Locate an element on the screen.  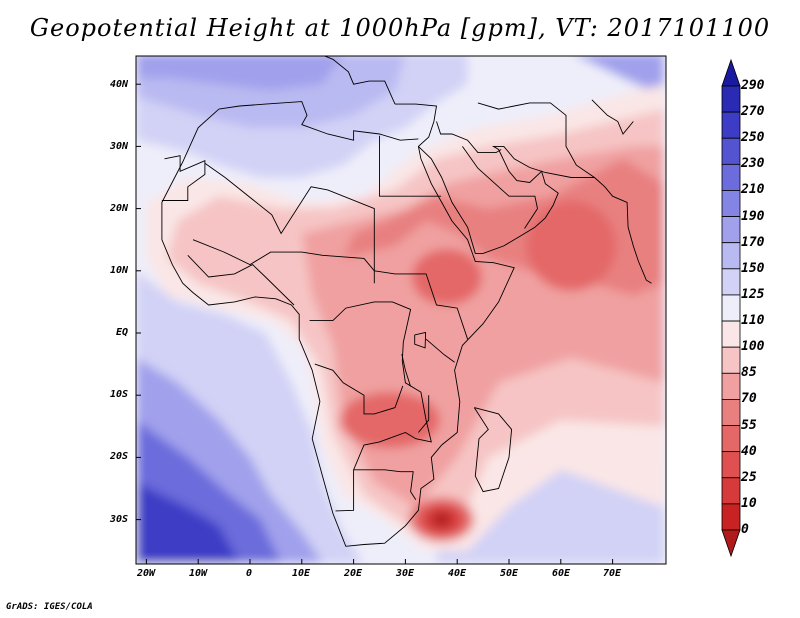
lon-label: 60E is located at coordinates (561, 573).